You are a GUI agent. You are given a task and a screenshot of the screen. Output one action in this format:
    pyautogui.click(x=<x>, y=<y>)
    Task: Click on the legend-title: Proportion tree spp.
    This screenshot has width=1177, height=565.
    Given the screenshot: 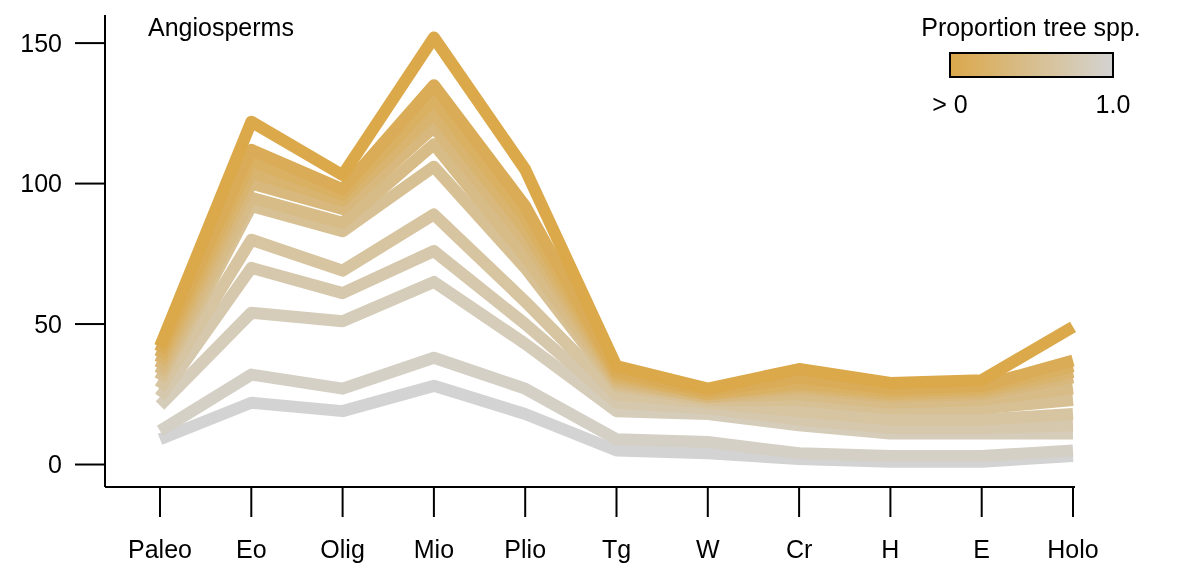 What is the action you would take?
    pyautogui.click(x=1031, y=27)
    